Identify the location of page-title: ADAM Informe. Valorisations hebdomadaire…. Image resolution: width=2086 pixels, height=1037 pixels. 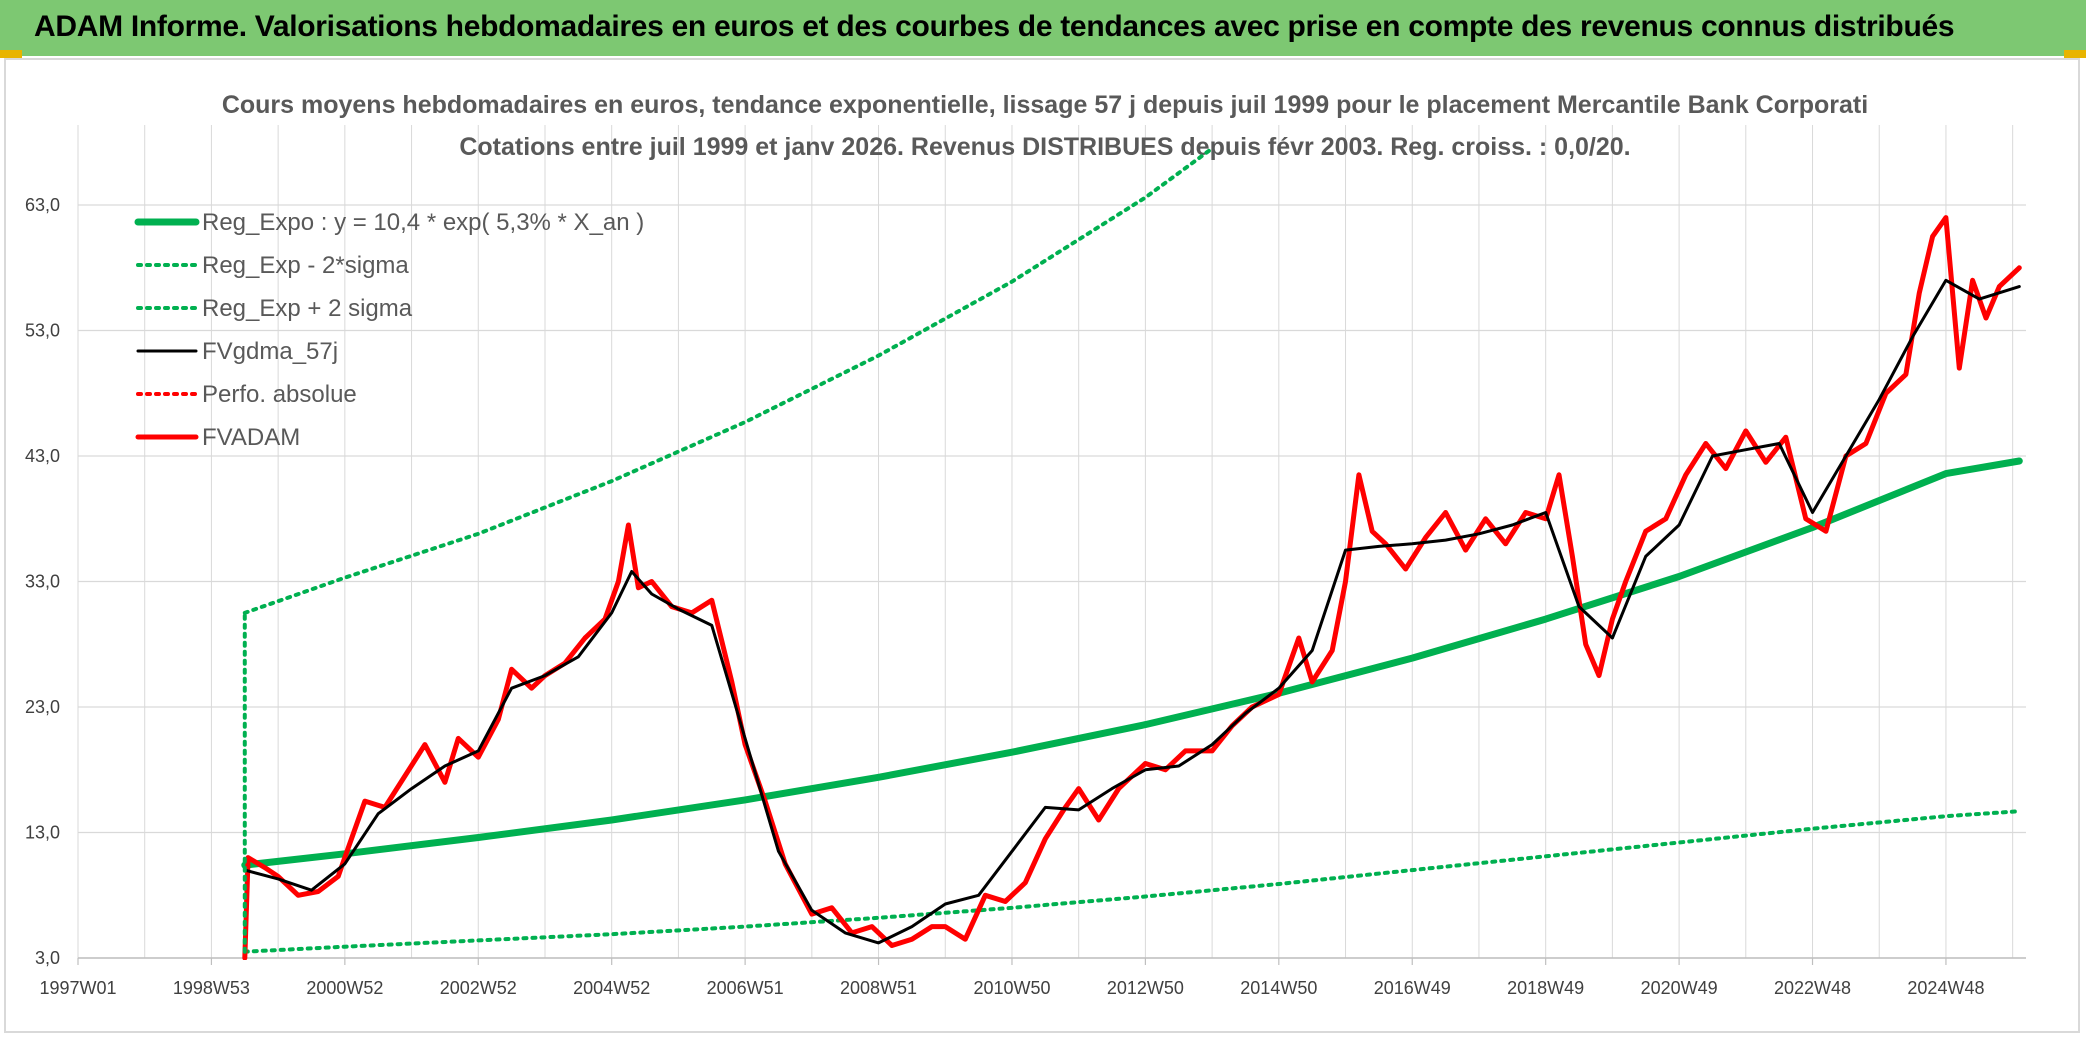
(994, 26).